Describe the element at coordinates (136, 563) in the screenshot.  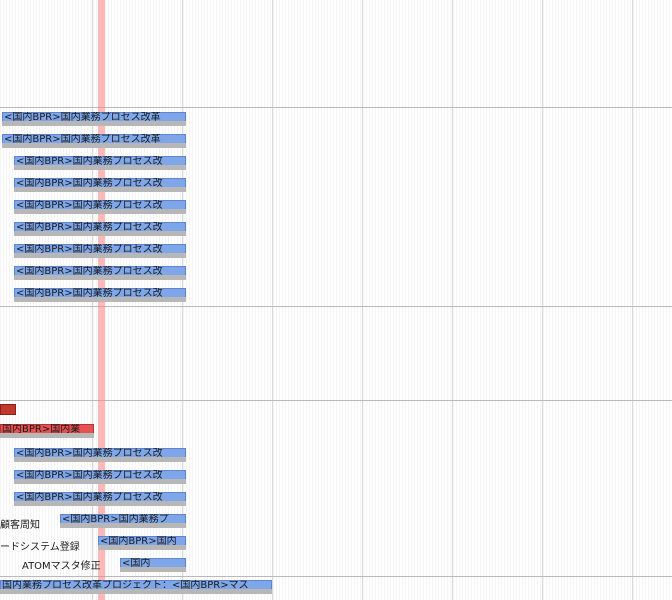
I see `task-label: <国内` at that location.